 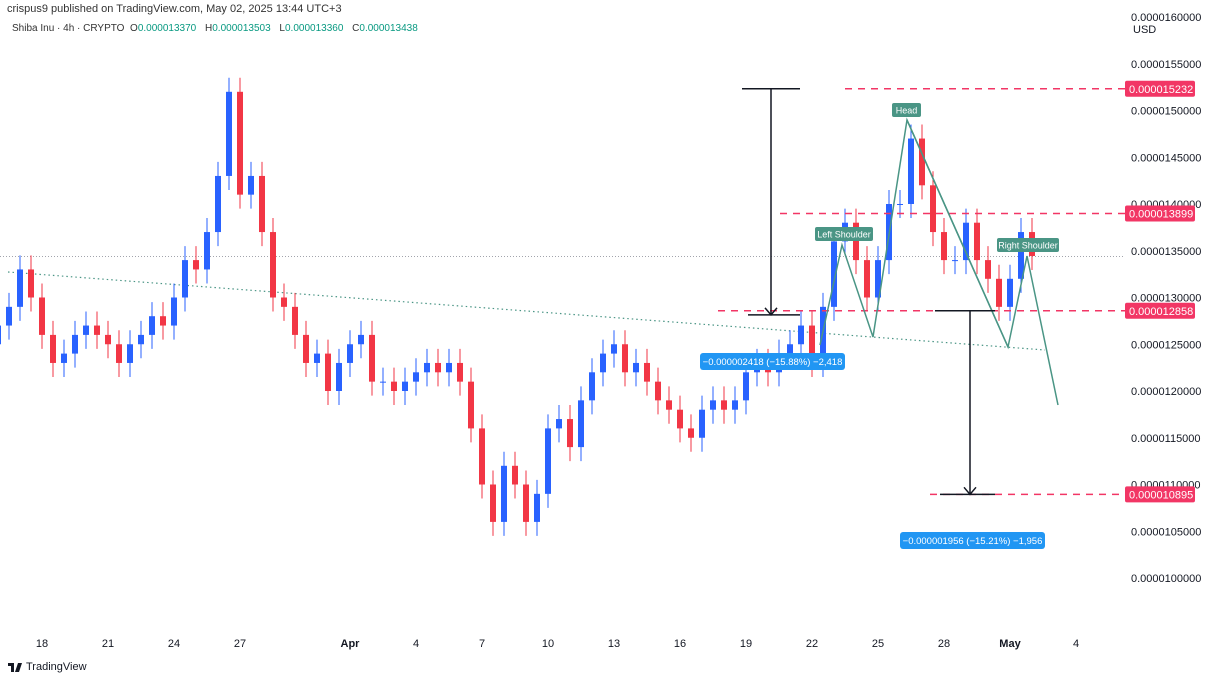 I want to click on measure-tool: −0.000001956 (−15.21%) −1,956, so click(x=972, y=429).